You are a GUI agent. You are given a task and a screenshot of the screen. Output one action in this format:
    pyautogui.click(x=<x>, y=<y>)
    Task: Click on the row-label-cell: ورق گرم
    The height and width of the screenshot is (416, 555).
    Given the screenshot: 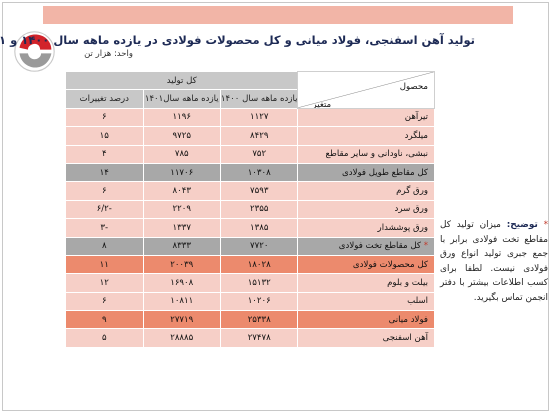 What is the action you would take?
    pyautogui.click(x=366, y=191)
    